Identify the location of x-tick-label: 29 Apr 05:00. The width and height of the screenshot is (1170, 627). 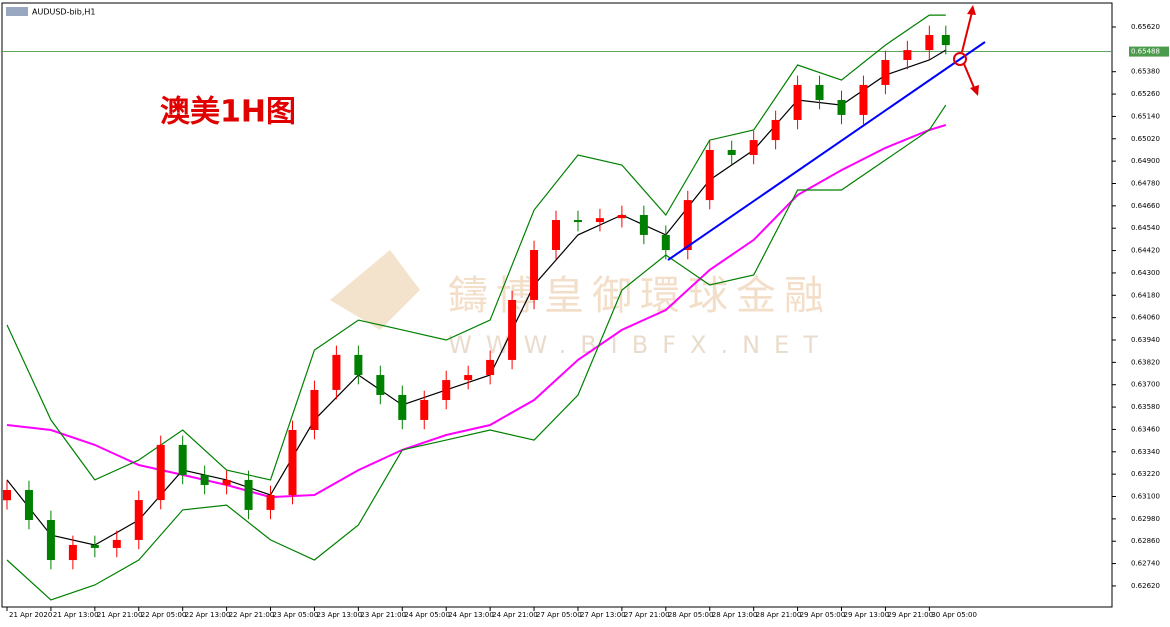
(823, 615).